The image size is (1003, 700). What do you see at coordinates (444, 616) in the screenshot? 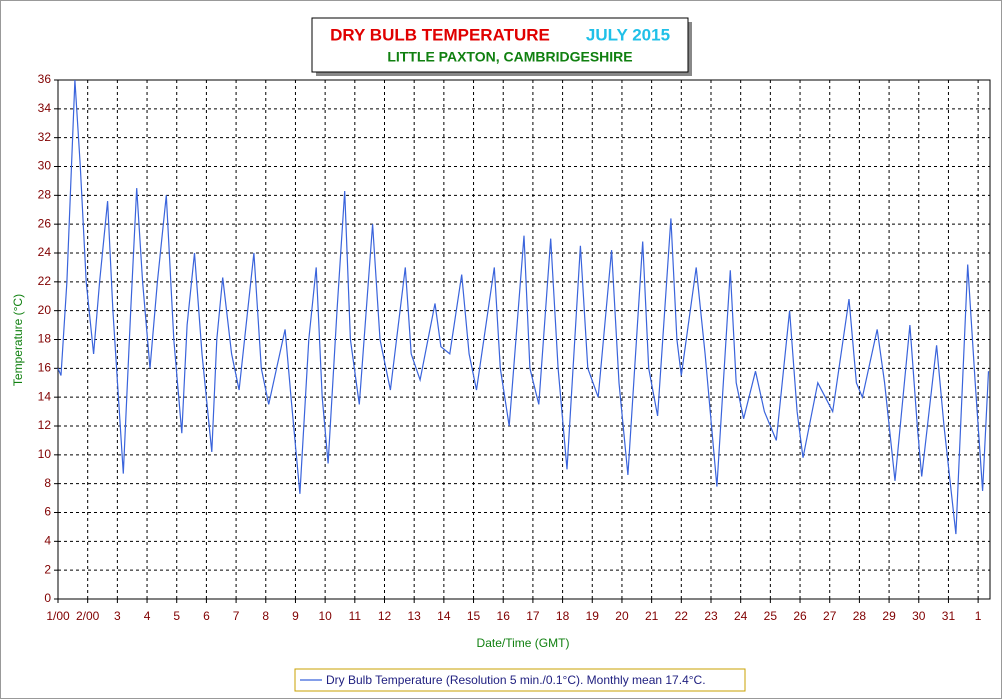
I see `x-tick-label: 14` at bounding box center [444, 616].